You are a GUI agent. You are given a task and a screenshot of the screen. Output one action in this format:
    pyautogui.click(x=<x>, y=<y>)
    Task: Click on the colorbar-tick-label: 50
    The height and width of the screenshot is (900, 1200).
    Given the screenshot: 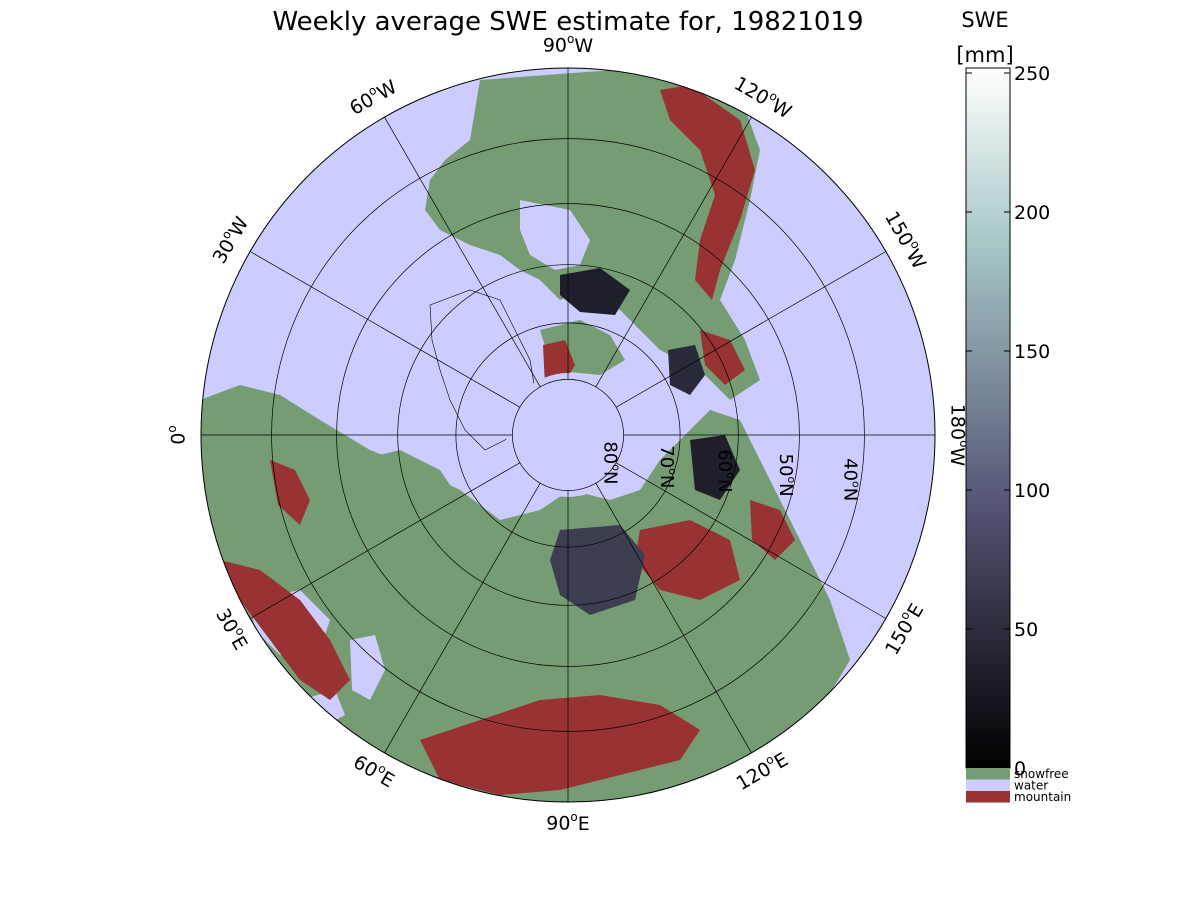 What is the action you would take?
    pyautogui.click(x=1026, y=630)
    